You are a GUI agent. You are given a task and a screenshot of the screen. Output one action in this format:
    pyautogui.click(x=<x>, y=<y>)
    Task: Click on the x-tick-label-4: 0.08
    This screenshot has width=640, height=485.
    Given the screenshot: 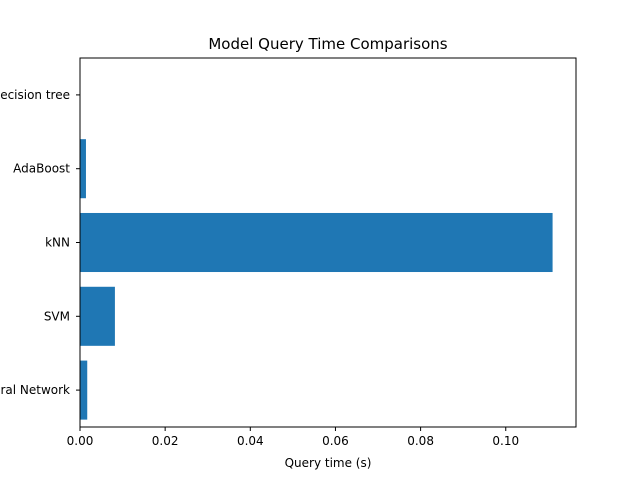 What is the action you would take?
    pyautogui.click(x=420, y=441)
    